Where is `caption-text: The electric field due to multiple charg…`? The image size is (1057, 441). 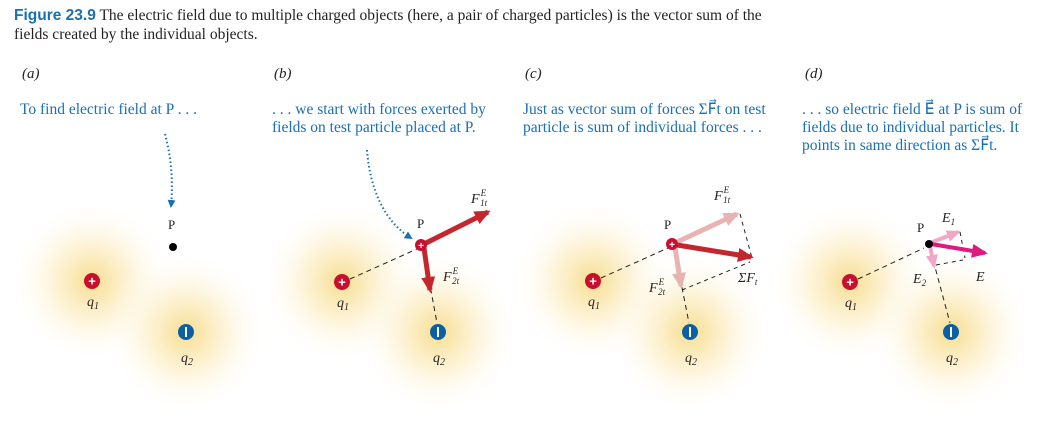
caption-text: The electric field due to multiple charg… is located at coordinates (388, 25).